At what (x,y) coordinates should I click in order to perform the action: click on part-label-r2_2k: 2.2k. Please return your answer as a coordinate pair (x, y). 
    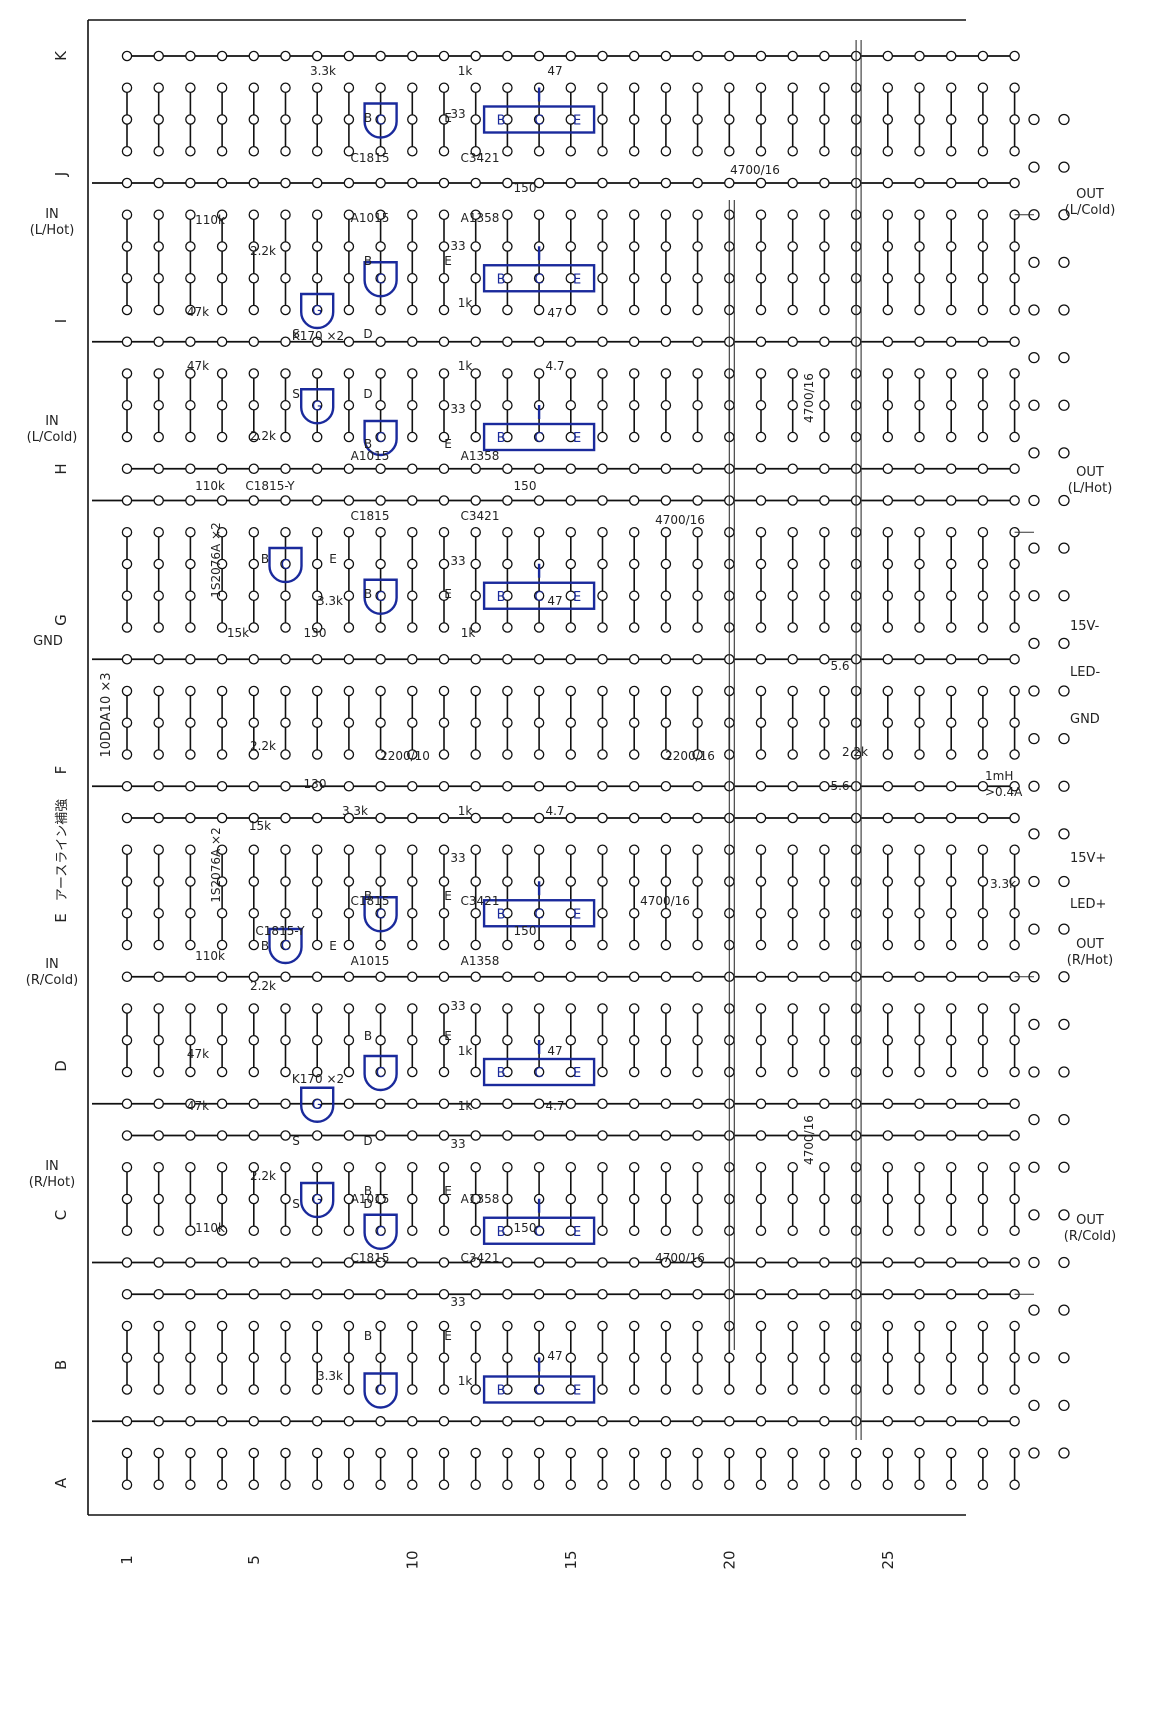
    Looking at the image, I should click on (263, 746).